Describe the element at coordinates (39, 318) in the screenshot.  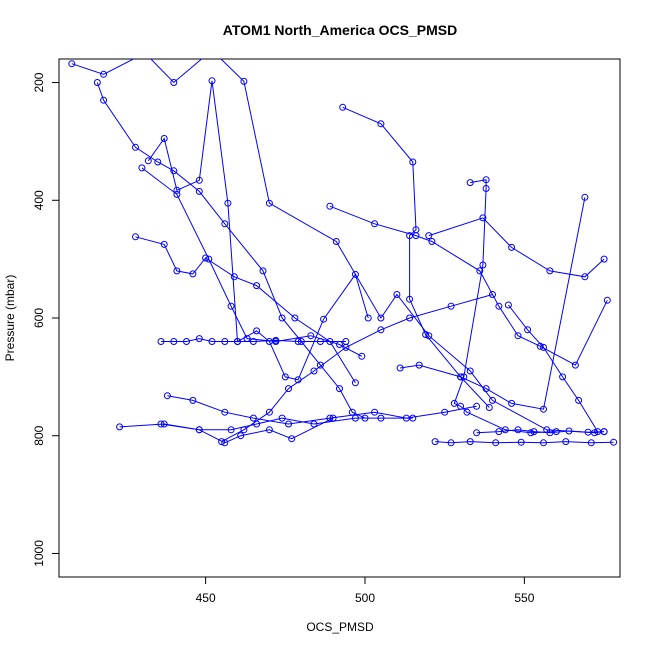
I see `y-tick-label: 600` at that location.